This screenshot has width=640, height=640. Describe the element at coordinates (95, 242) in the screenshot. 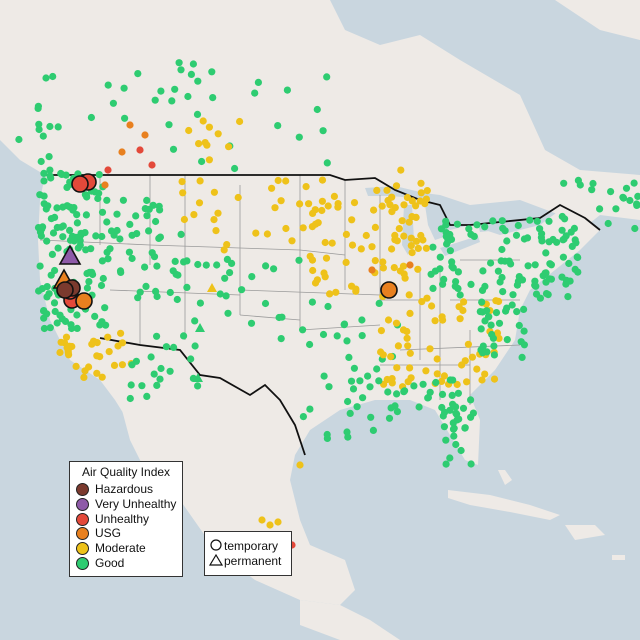

I see `state-line` at that location.